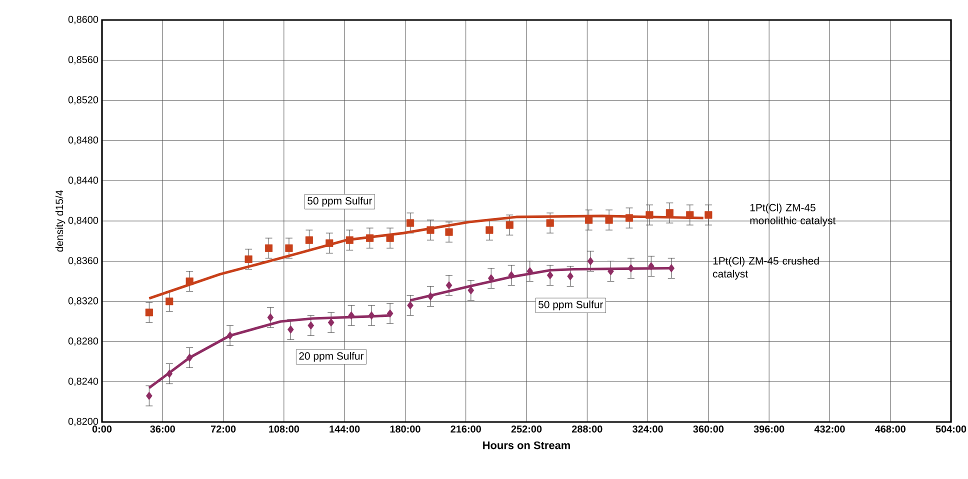 This screenshot has height=479, width=968. What do you see at coordinates (83, 261) in the screenshot?
I see `y-tick-label: 0,8360` at bounding box center [83, 261].